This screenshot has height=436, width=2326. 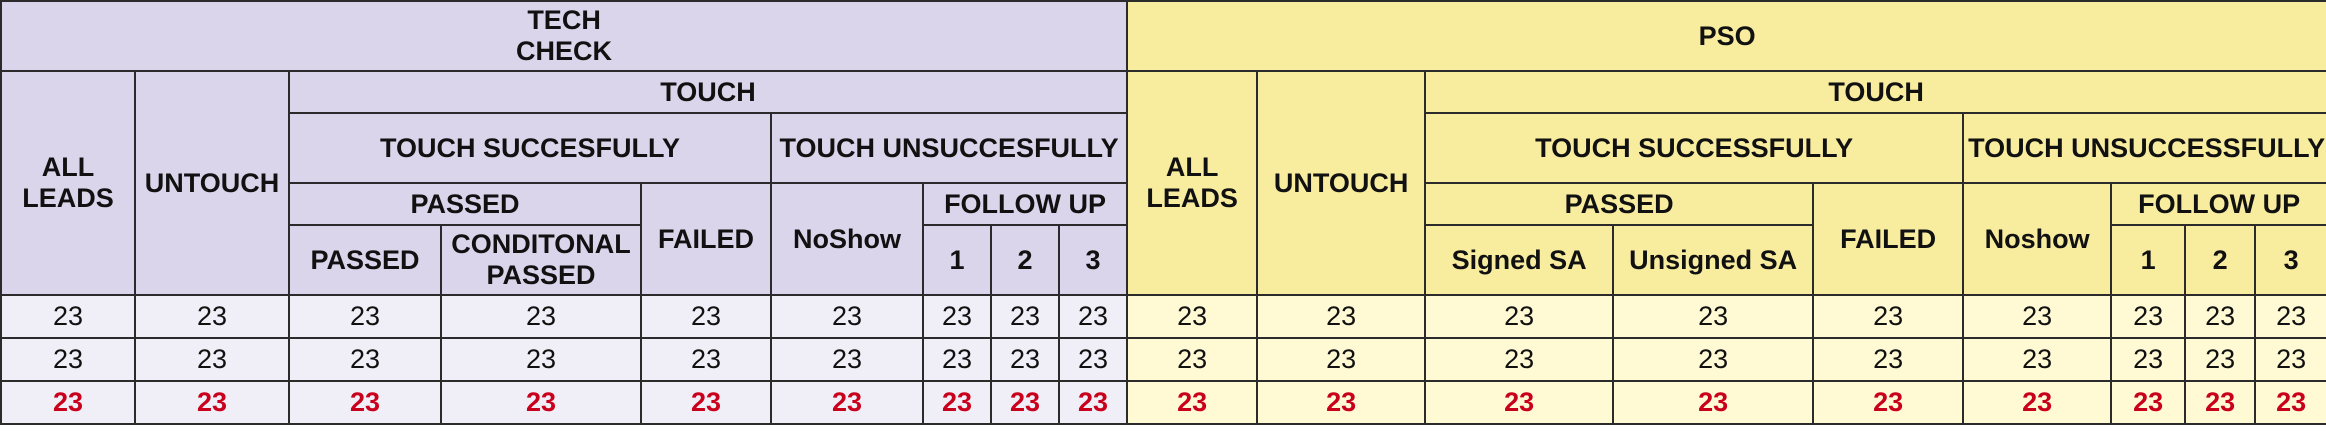 I want to click on tech-passed-group-header: PASSED, so click(x=465, y=204).